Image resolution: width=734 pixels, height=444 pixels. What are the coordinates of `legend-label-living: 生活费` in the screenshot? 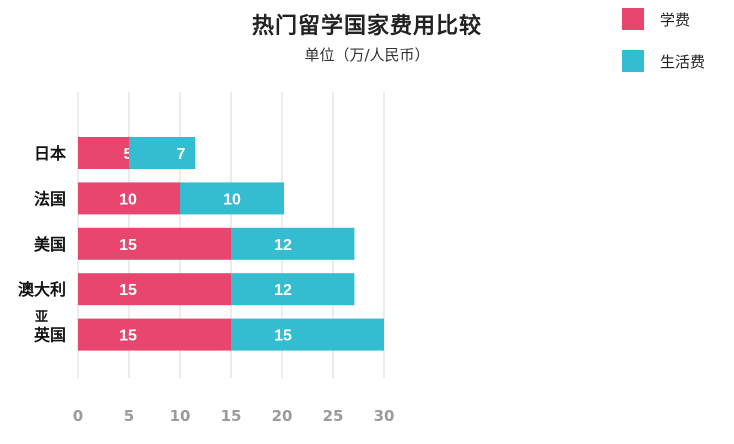 It's located at (683, 61).